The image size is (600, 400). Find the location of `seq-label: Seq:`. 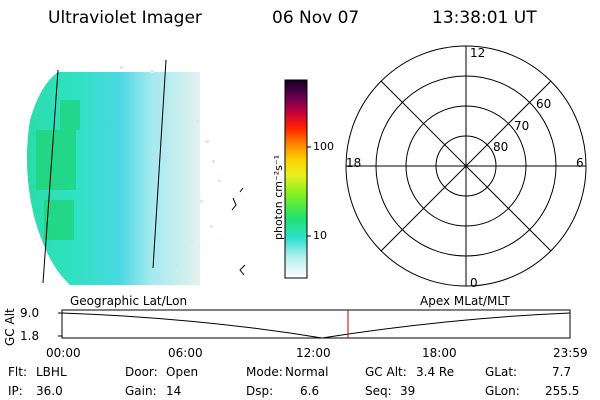

seq-label: Seq: is located at coordinates (378, 391).